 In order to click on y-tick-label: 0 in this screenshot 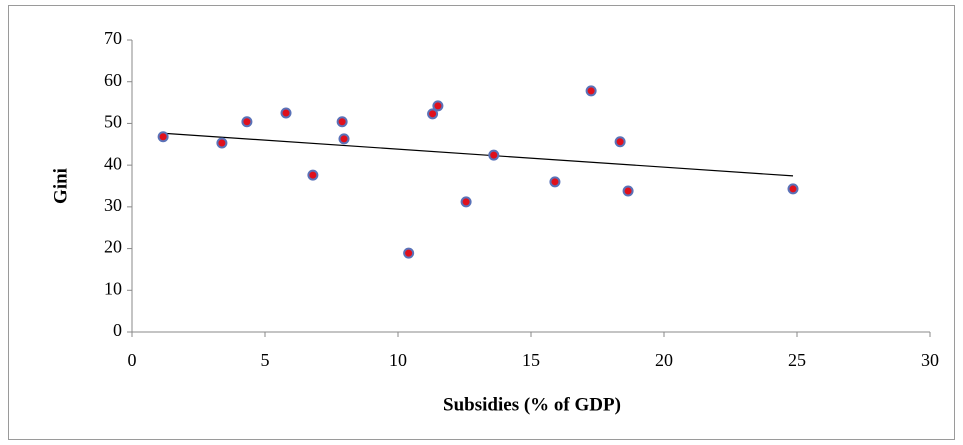, I will do `click(117, 330)`.